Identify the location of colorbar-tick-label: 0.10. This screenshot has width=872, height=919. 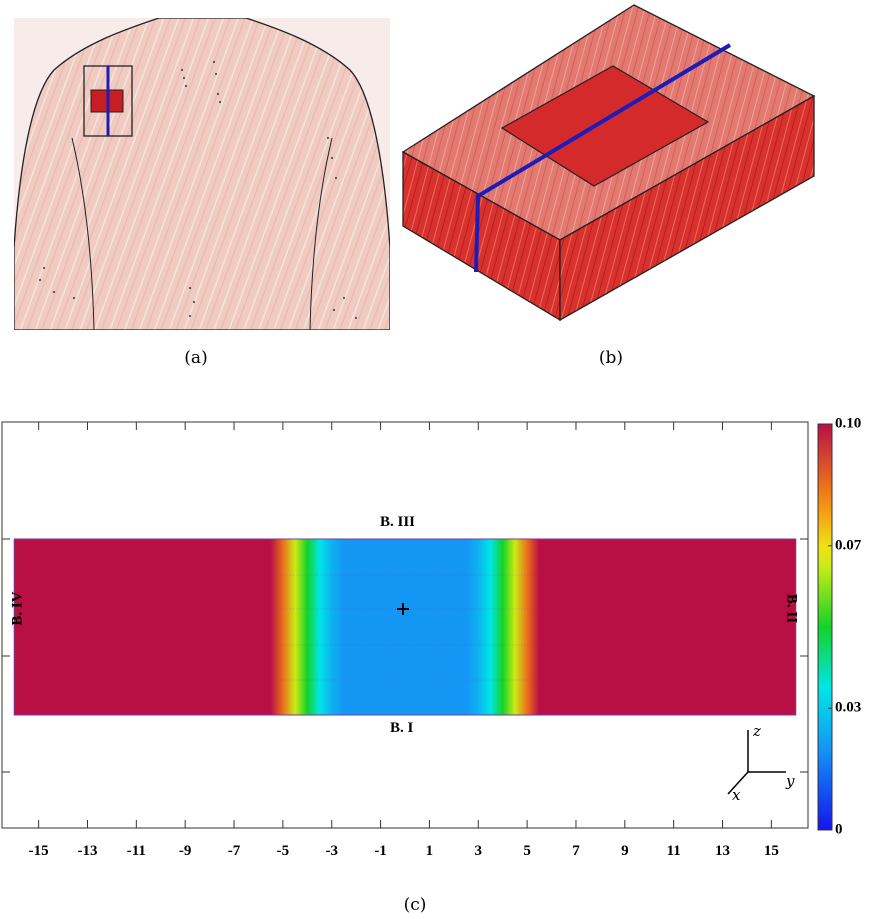
(848, 423).